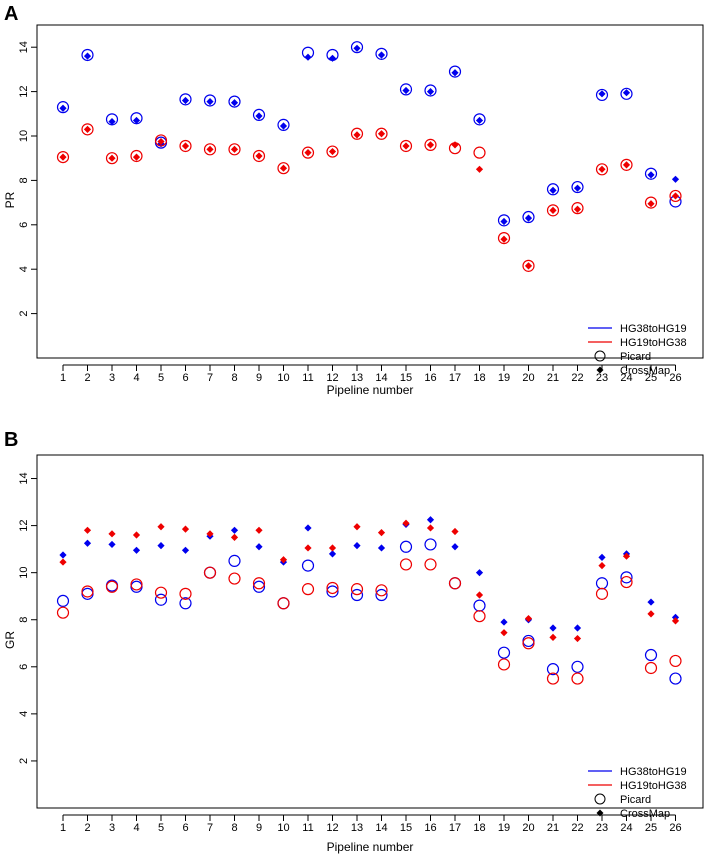 The width and height of the screenshot is (709, 863). Describe the element at coordinates (161, 828) in the screenshot. I see `panel-b-x-tick-label: 5` at that location.